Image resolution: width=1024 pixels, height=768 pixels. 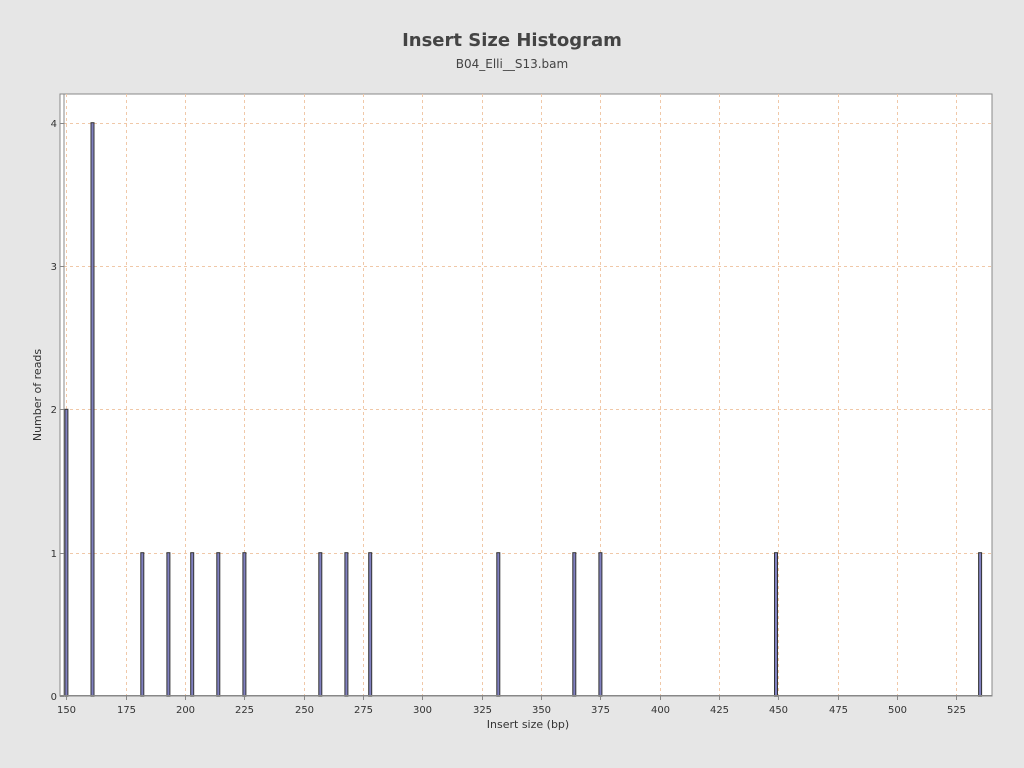 I want to click on x-tick-label: 175, so click(x=126, y=710).